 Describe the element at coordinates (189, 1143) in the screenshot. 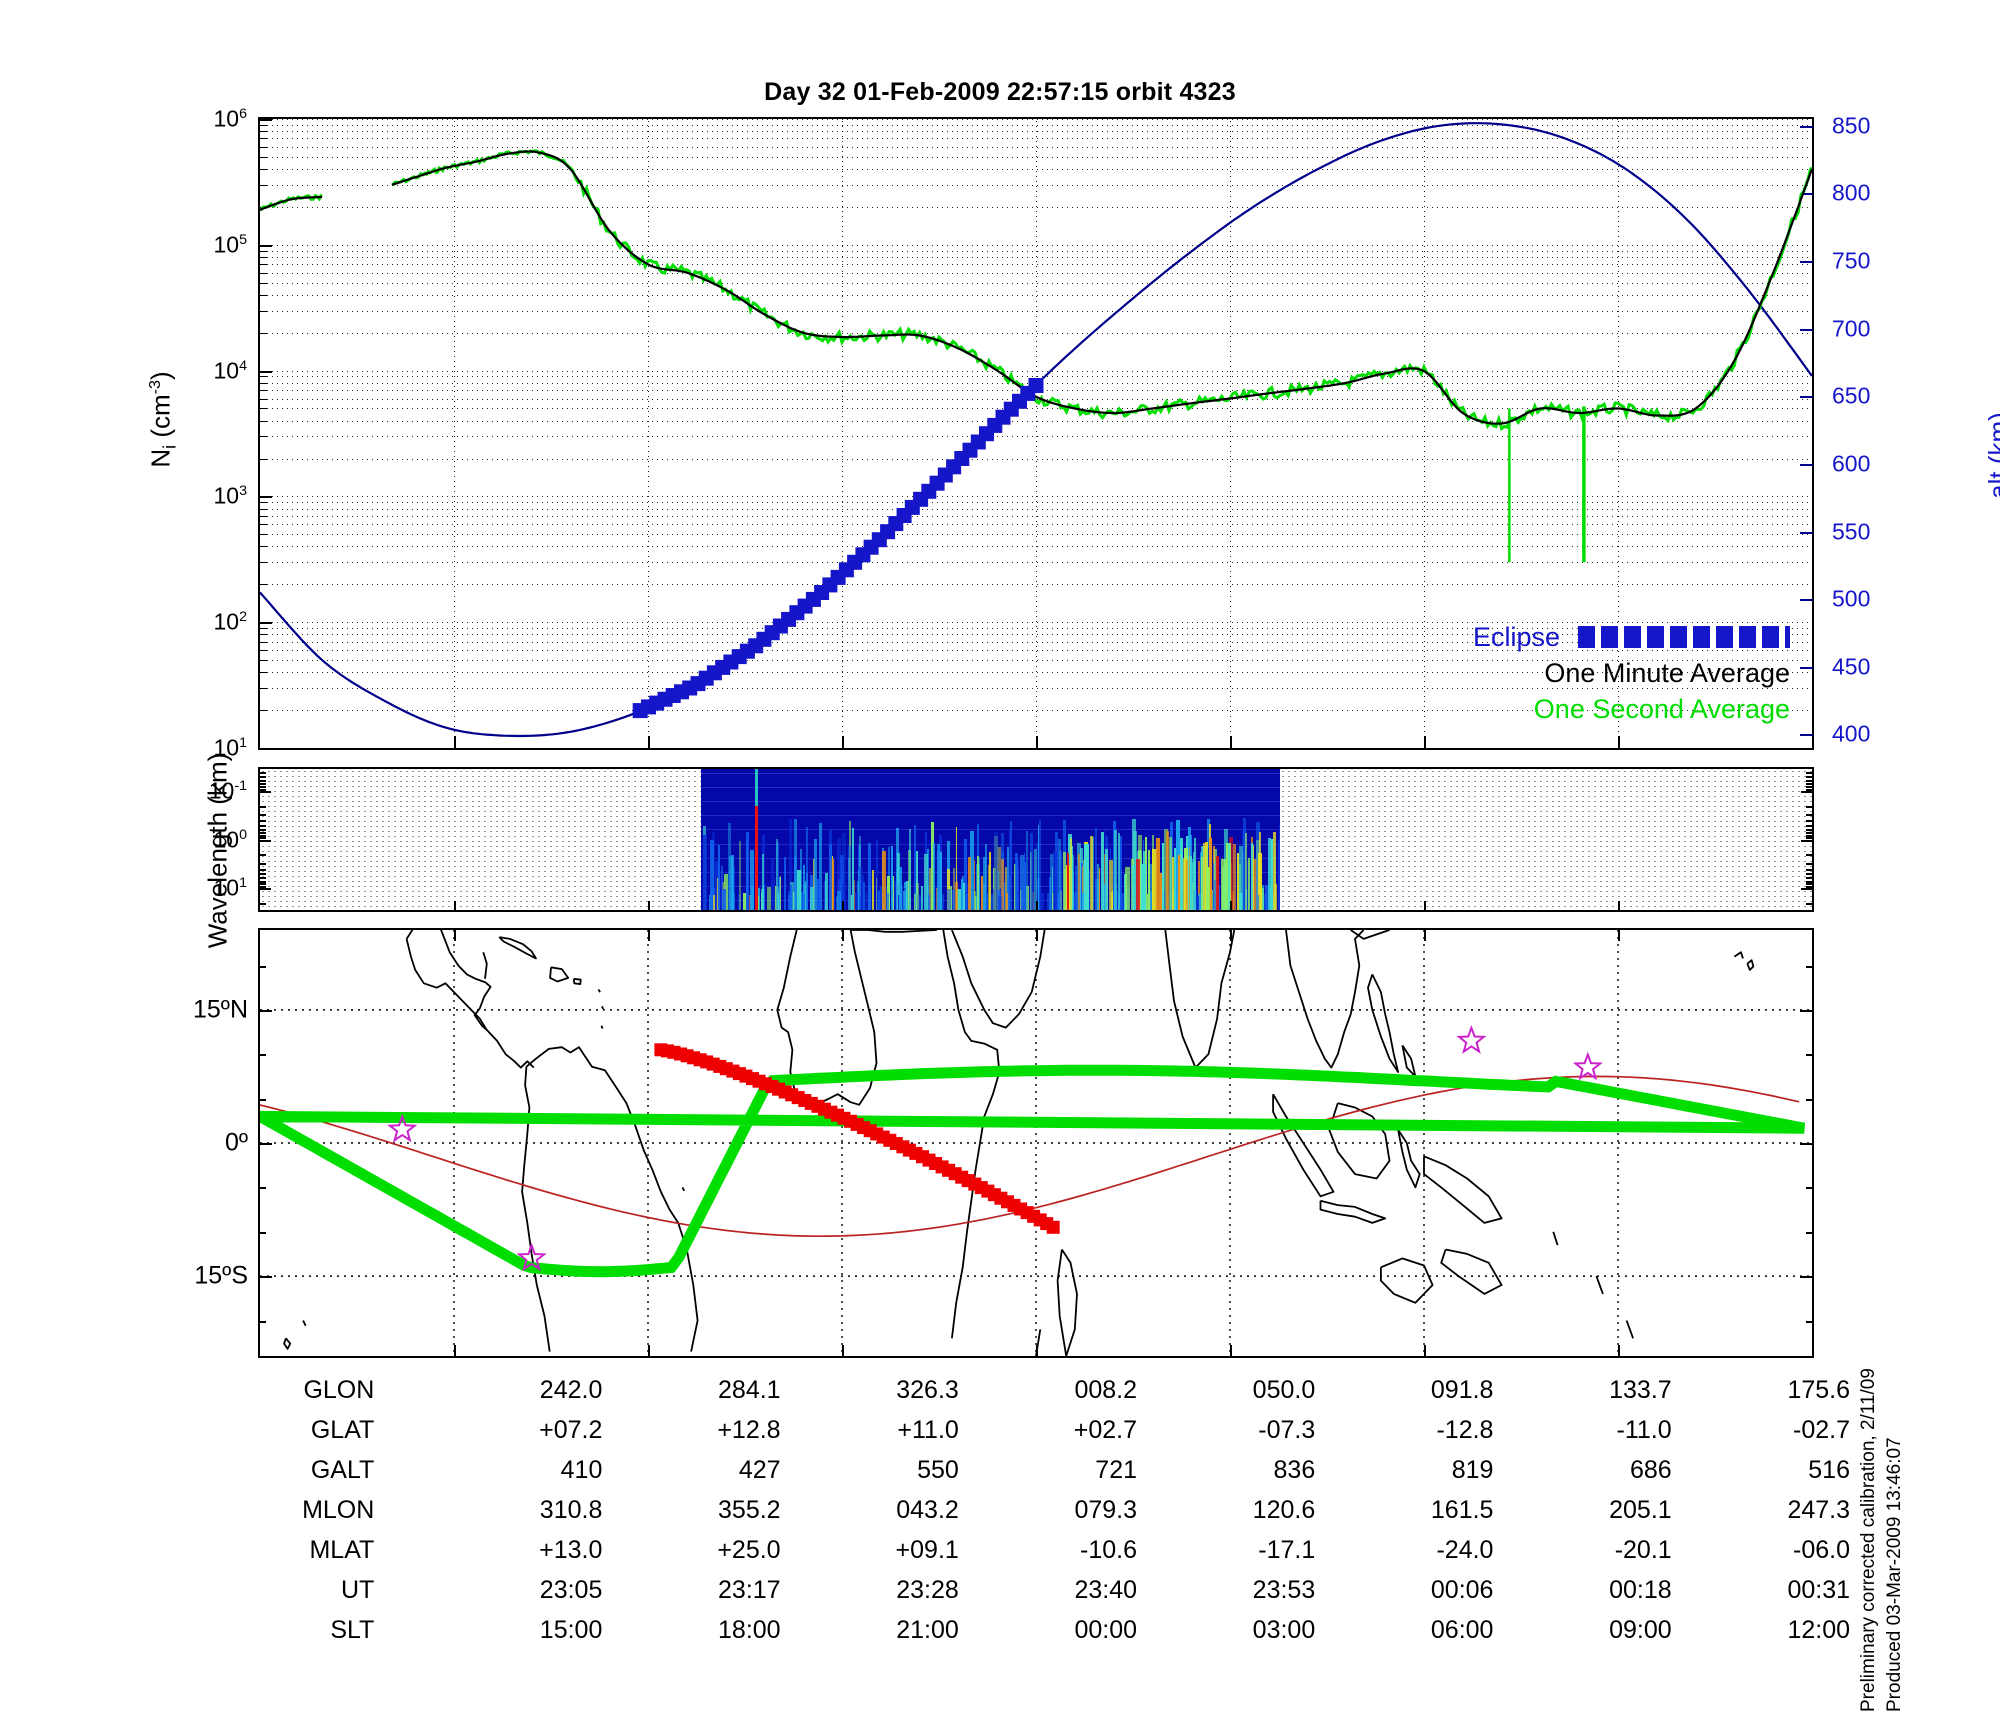

I see `map-latitude-label: 0º` at that location.